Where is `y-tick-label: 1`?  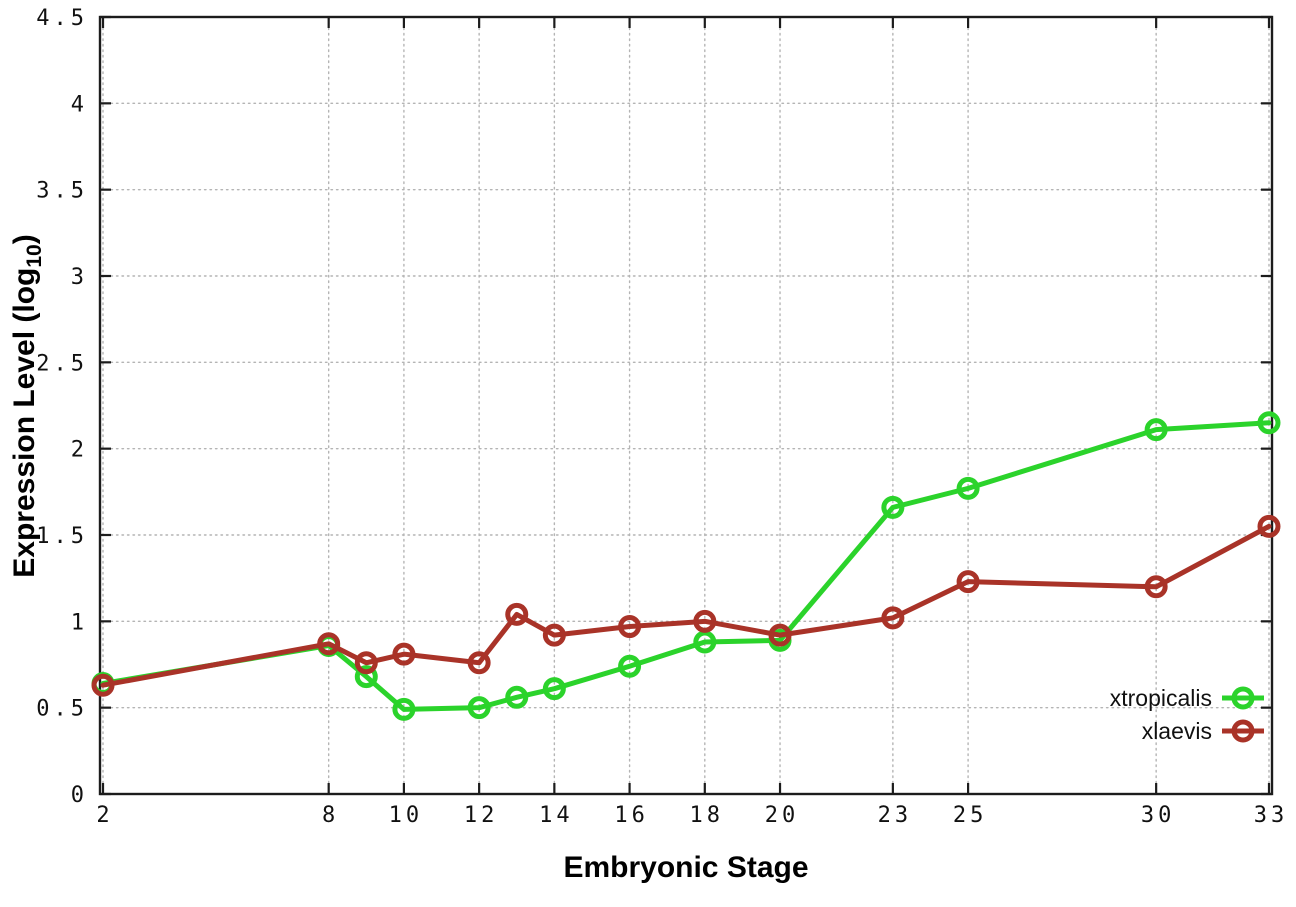 y-tick-label: 1 is located at coordinates (79, 622).